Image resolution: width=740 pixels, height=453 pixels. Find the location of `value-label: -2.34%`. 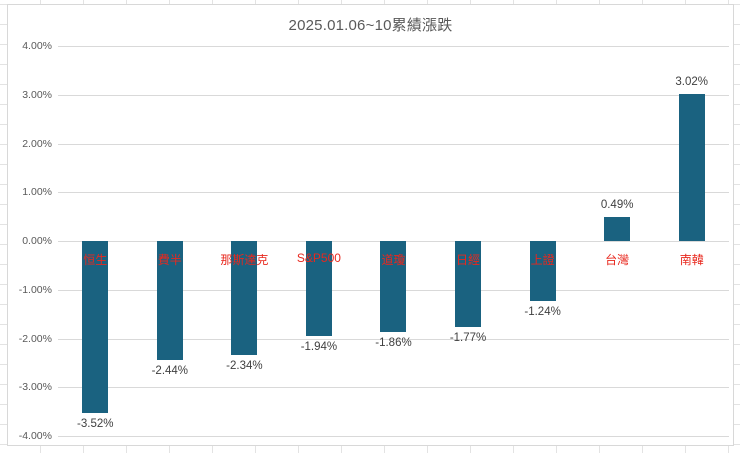

value-label: -2.34% is located at coordinates (244, 366).